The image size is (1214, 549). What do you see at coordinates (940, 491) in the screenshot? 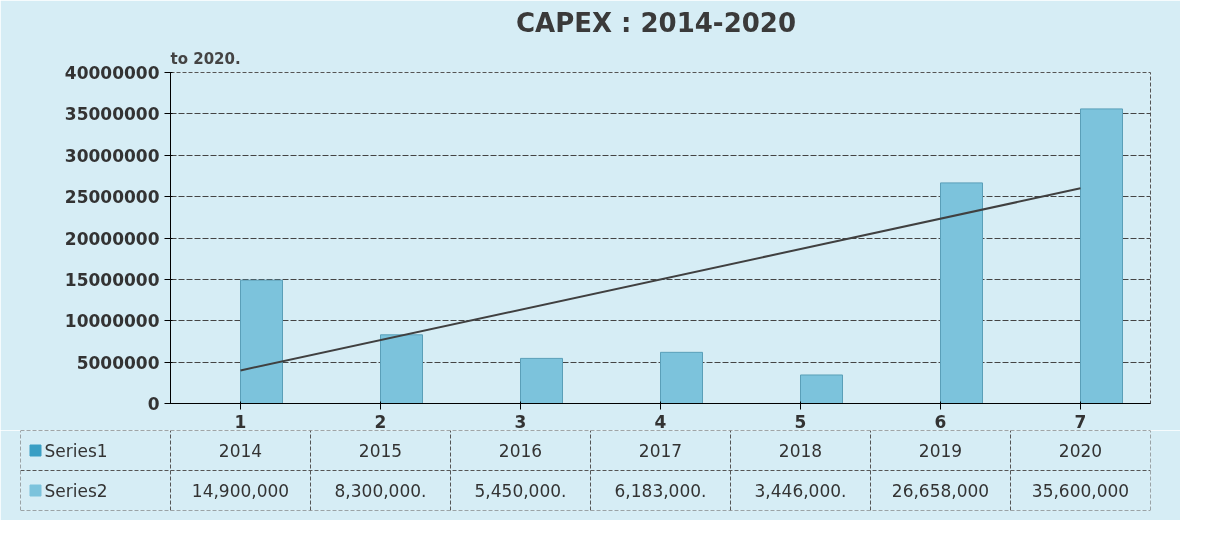
I see `data-label: 26,658,000` at bounding box center [940, 491].